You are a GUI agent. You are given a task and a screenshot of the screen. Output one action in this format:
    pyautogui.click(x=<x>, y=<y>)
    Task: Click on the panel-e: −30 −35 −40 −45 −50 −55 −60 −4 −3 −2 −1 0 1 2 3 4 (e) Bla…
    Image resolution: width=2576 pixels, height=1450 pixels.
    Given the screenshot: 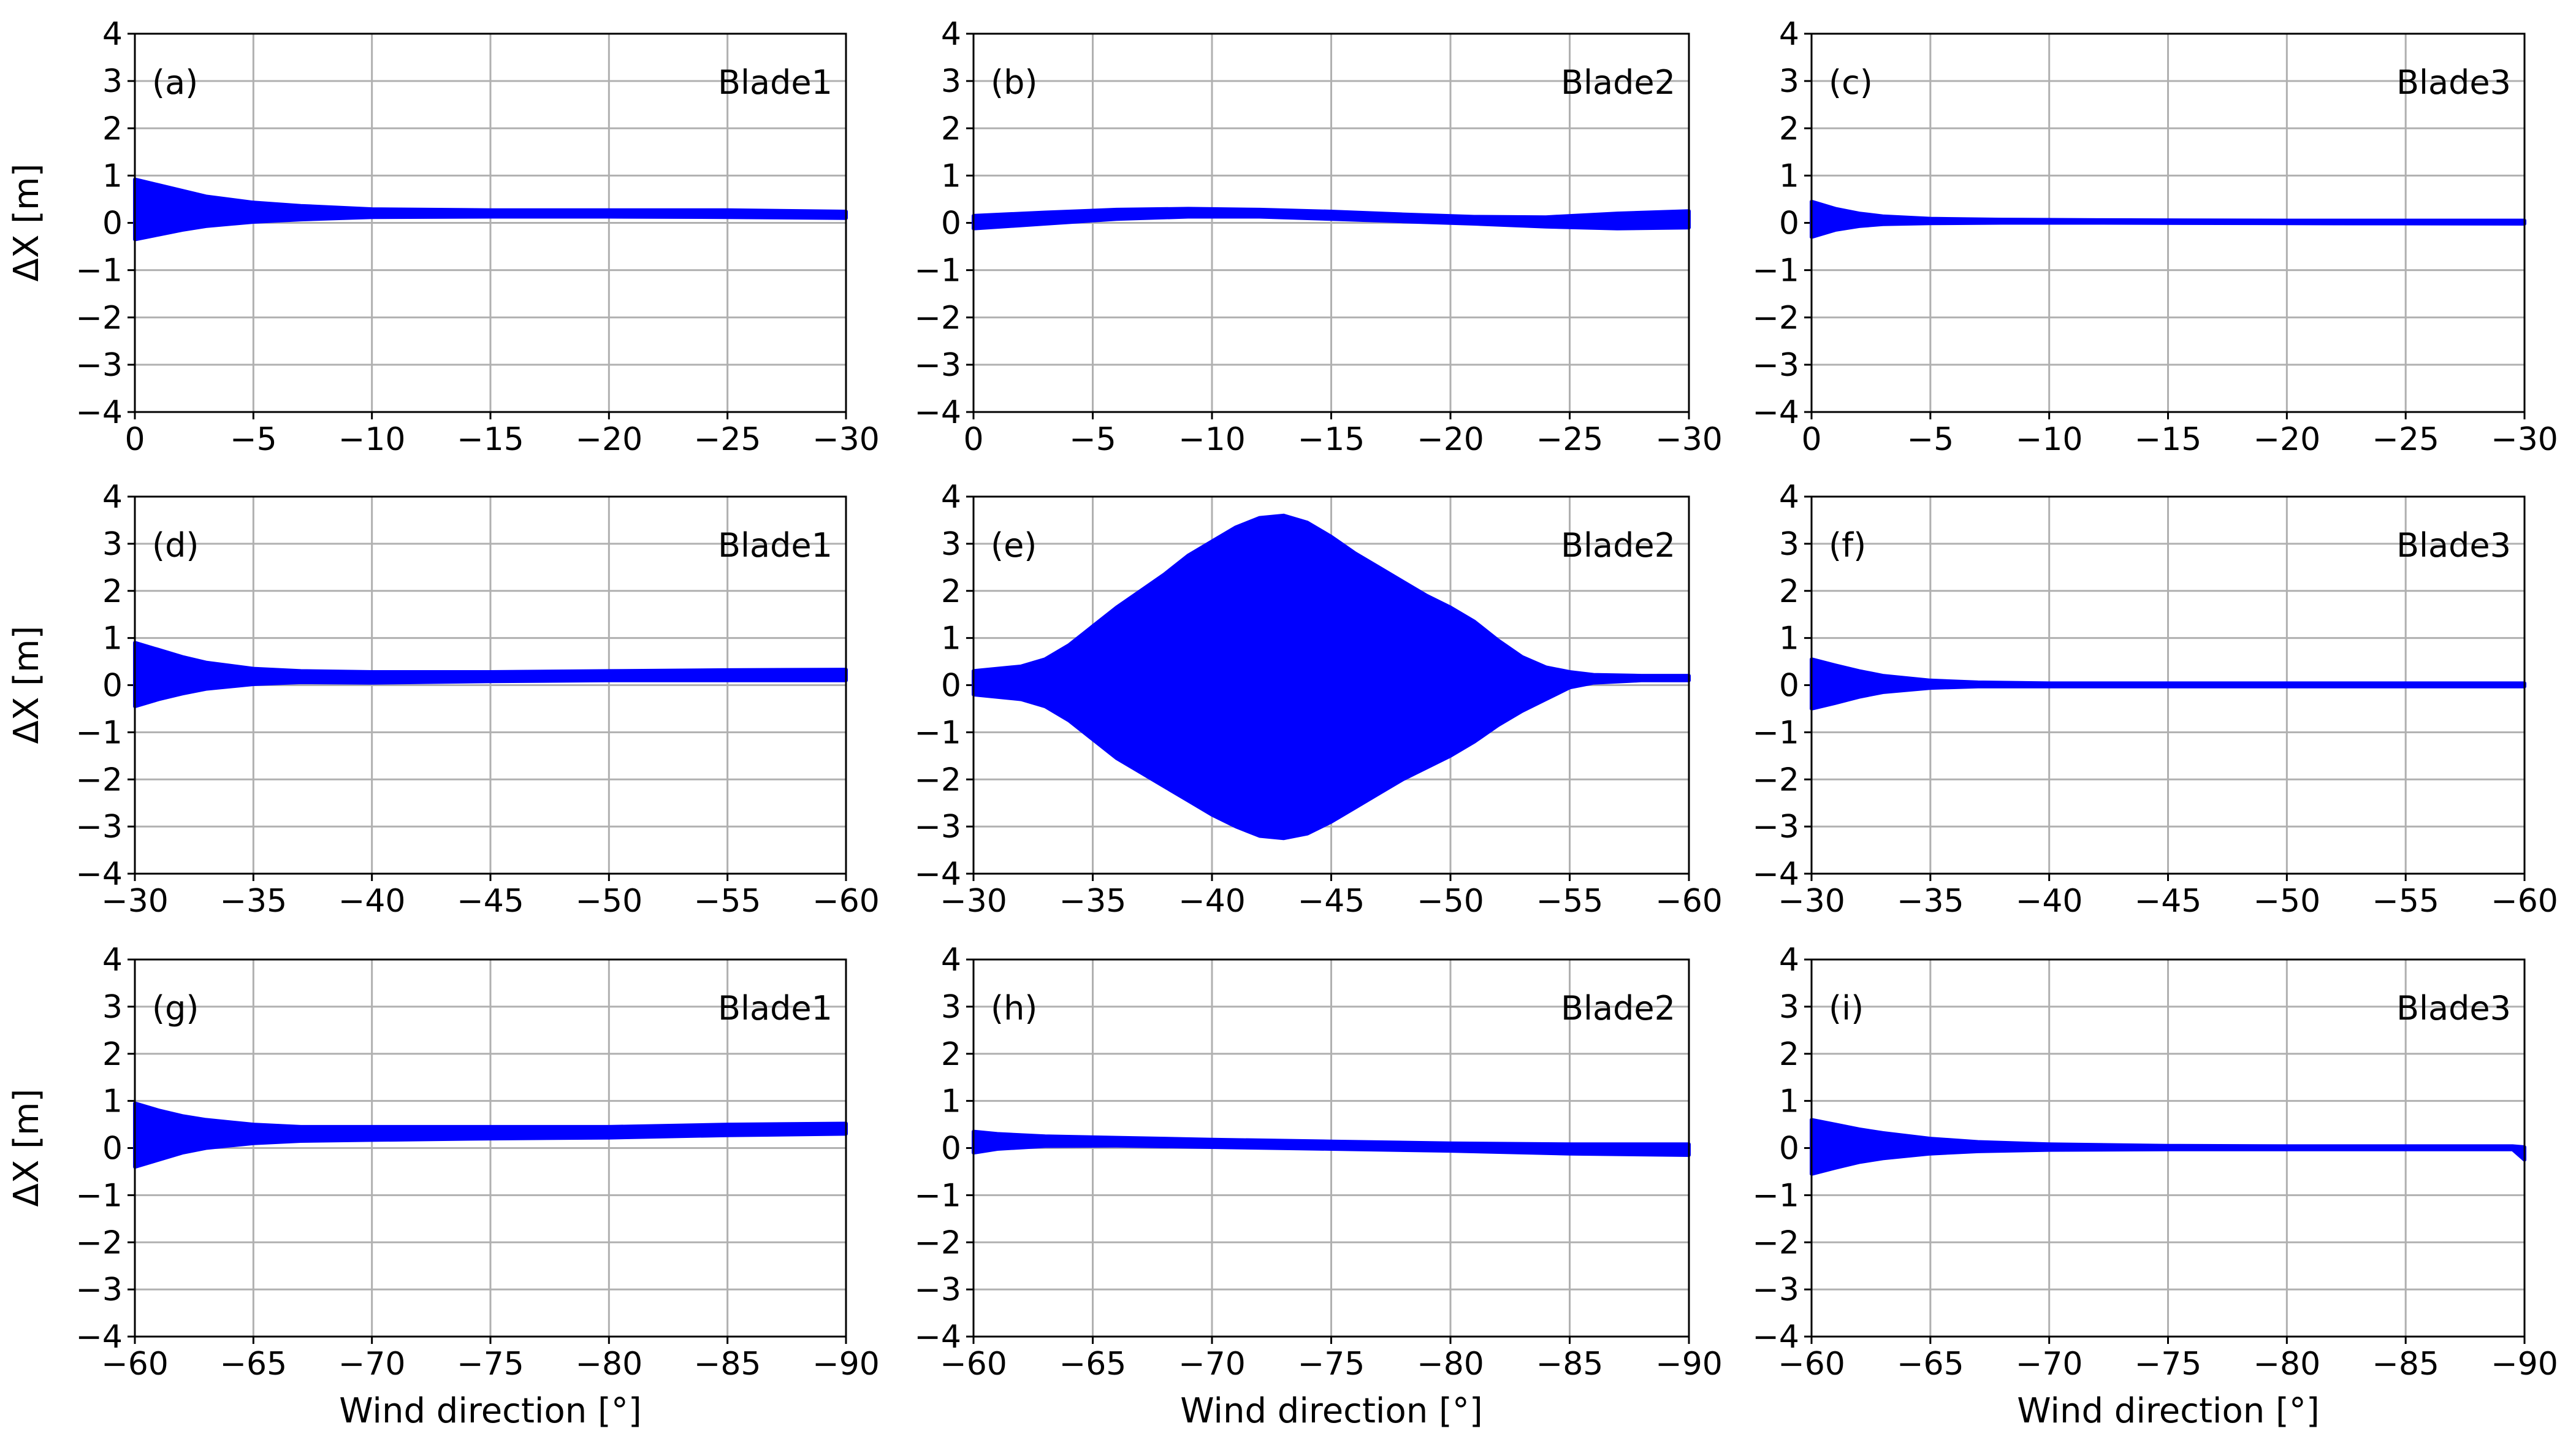 What is the action you would take?
    pyautogui.click(x=1318, y=699)
    